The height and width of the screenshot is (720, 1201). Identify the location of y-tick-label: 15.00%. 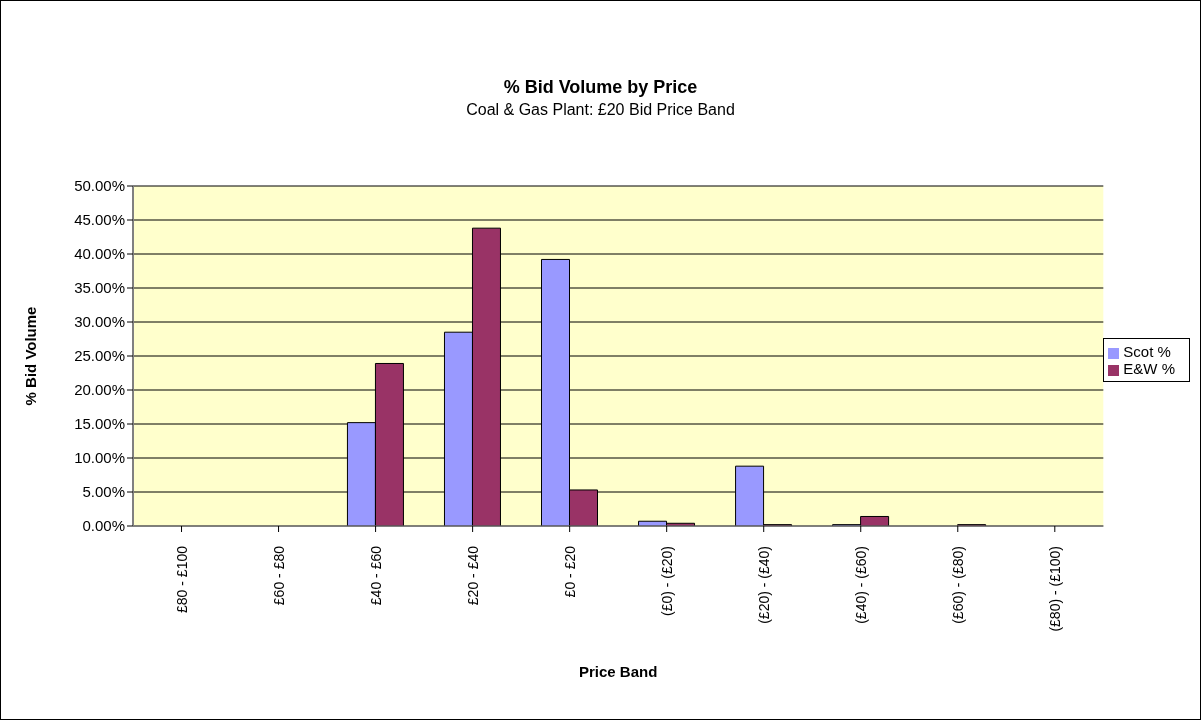
(99, 424).